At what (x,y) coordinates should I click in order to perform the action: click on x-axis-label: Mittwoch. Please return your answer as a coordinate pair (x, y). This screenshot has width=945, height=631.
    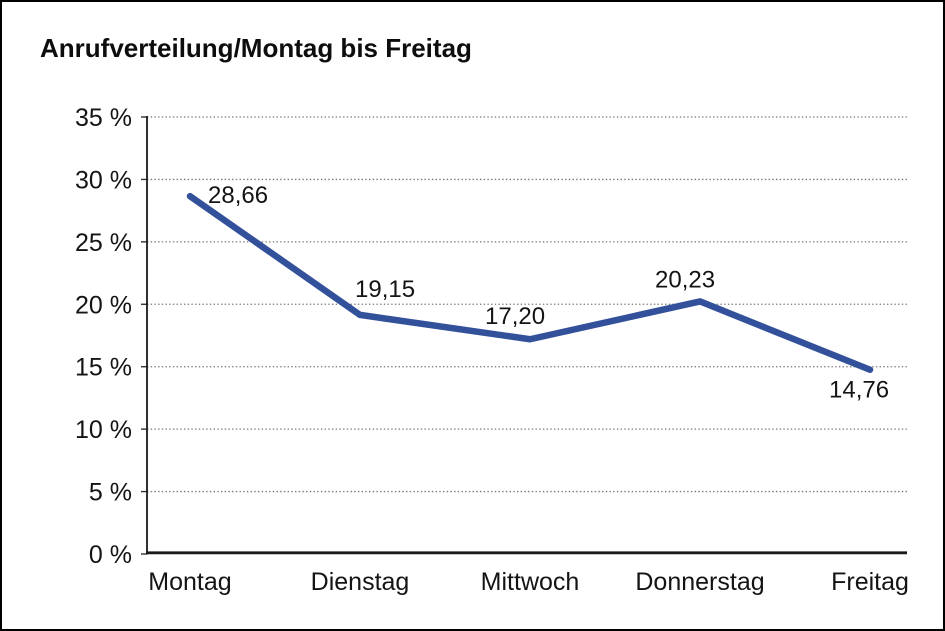
    Looking at the image, I should click on (530, 582).